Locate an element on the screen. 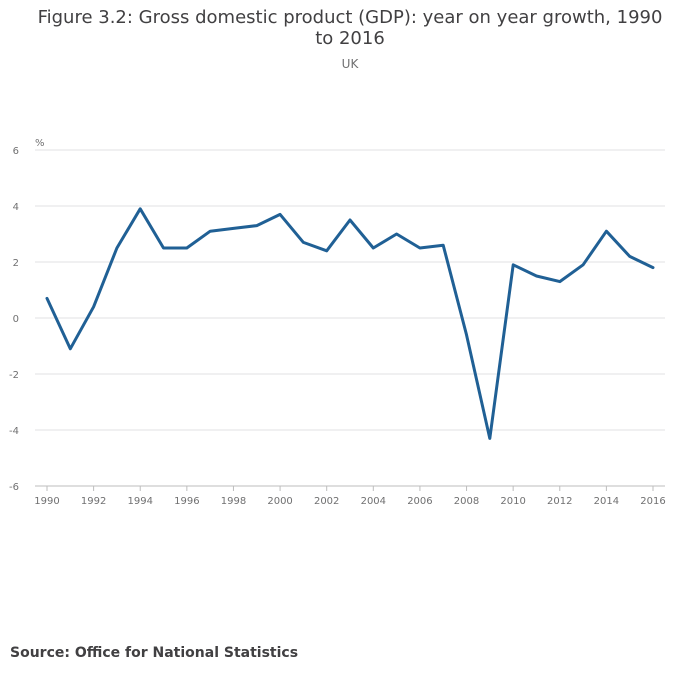 The image size is (700, 682). data-point-2014: 2014: 3.1% is located at coordinates (606, 231).